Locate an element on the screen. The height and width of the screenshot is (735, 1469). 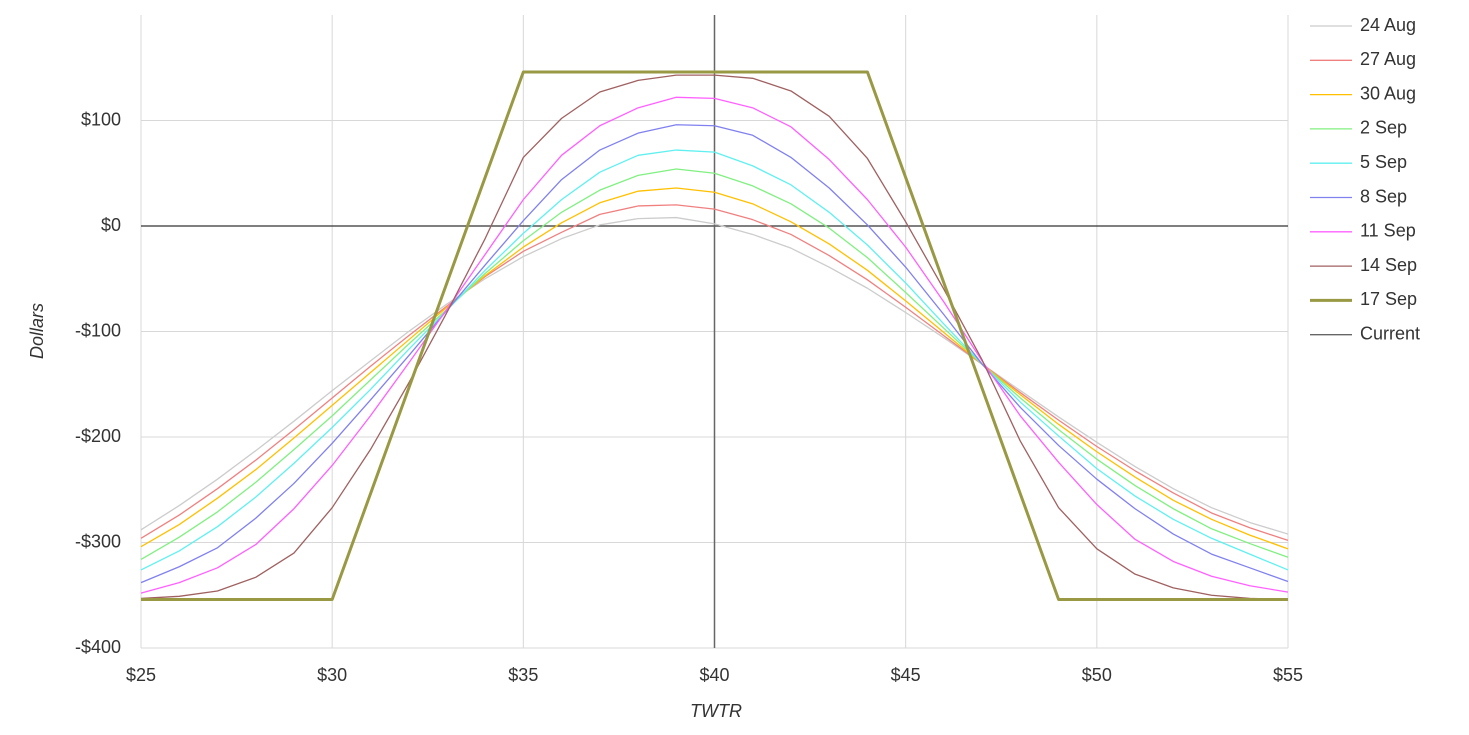
y-tick-label: -$200 is located at coordinates (98, 436).